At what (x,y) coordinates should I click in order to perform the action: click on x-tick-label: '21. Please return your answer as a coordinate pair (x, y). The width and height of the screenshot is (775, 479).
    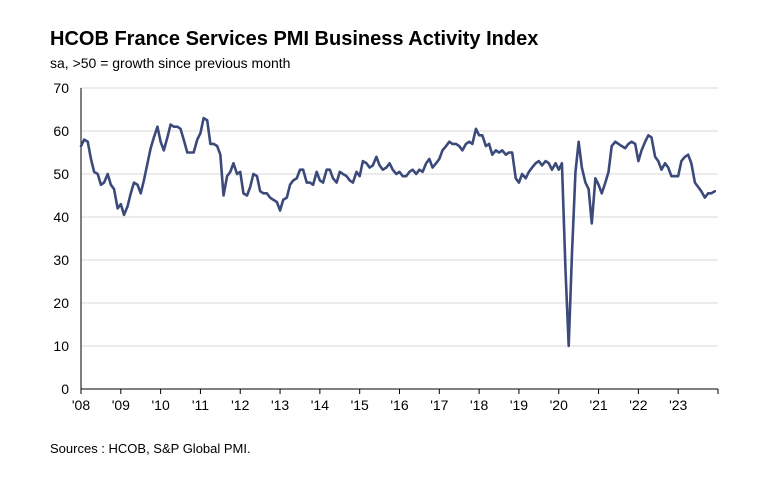
    Looking at the image, I should click on (598, 405).